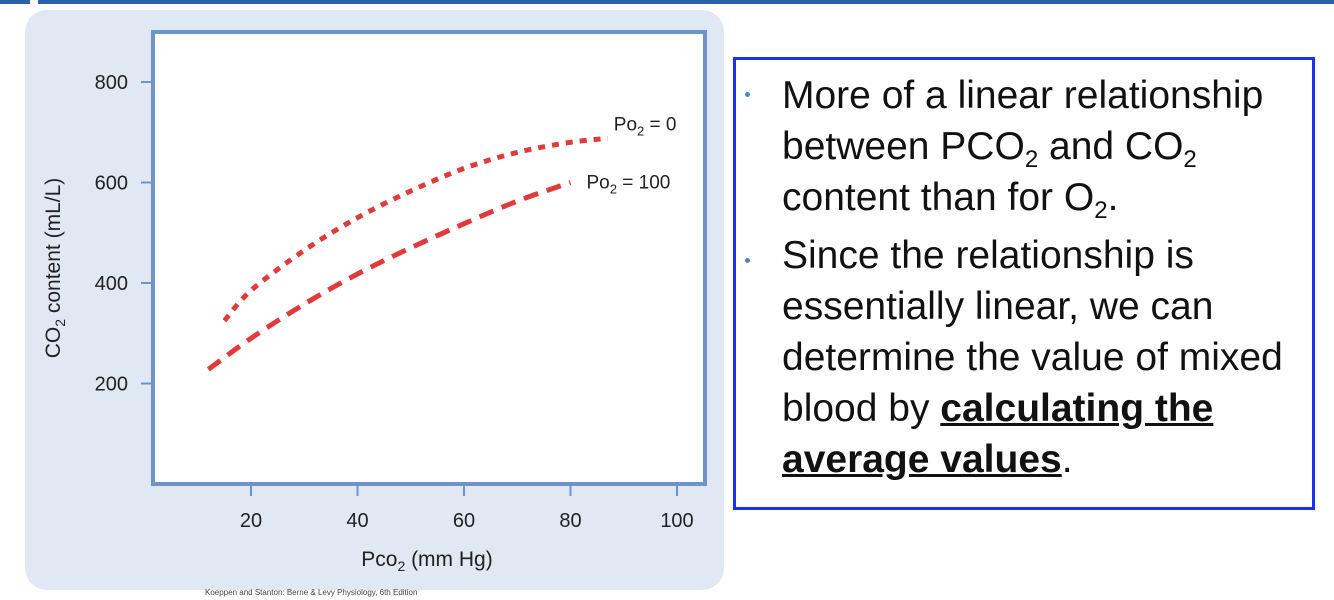 This screenshot has width=1334, height=600. Describe the element at coordinates (357, 521) in the screenshot. I see `x-tick-label: 40` at that location.